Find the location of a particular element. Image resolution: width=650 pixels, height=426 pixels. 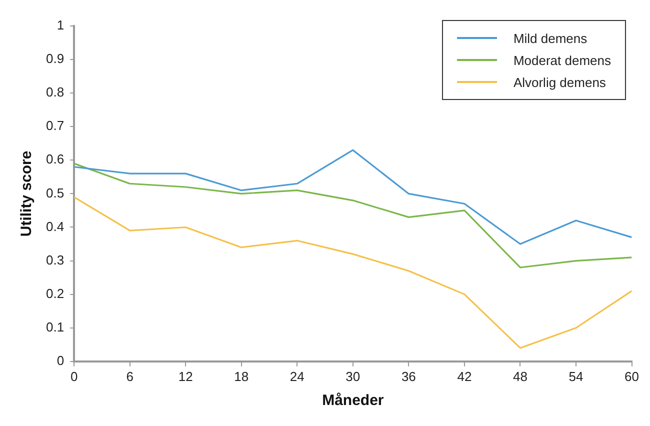

x-tick-label: 54 is located at coordinates (576, 376).